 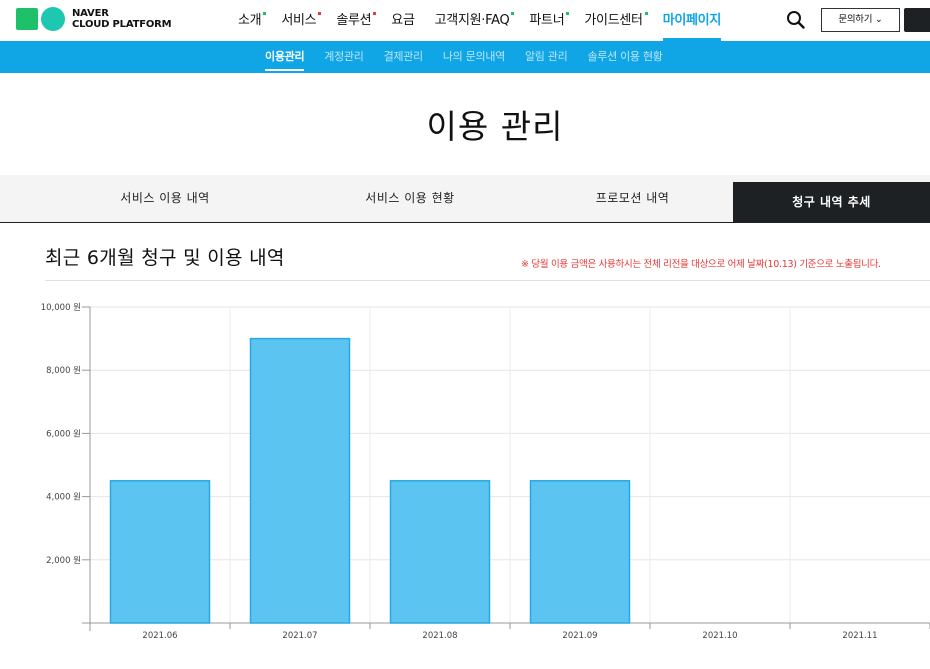 What do you see at coordinates (487, 280) in the screenshot?
I see `divider` at bounding box center [487, 280].